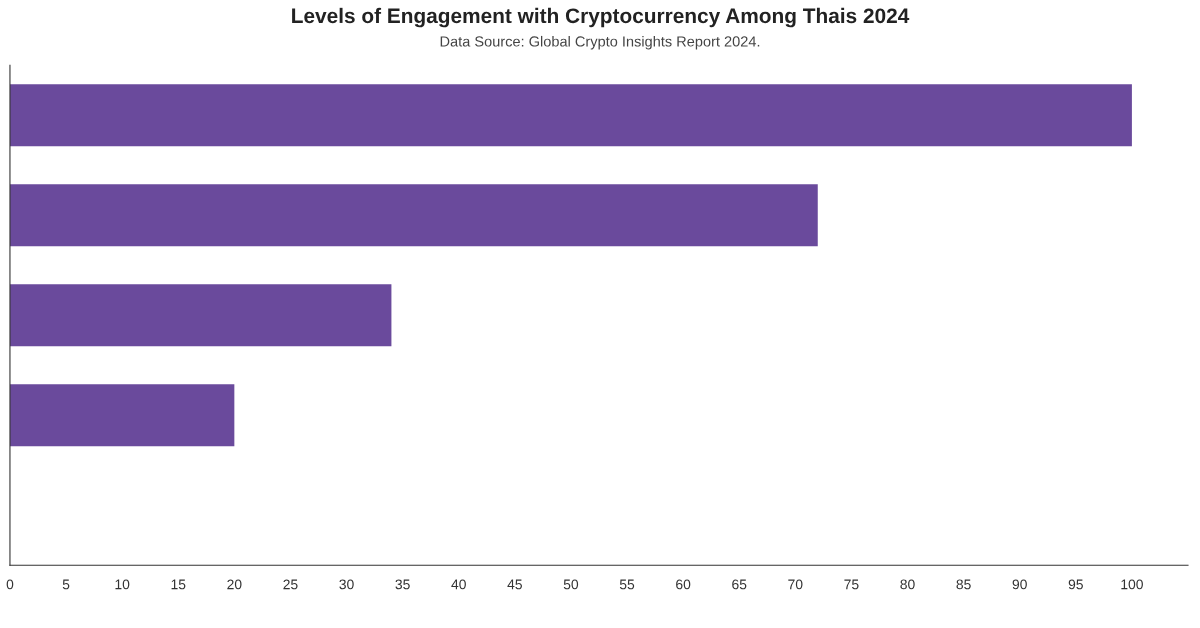 This screenshot has height=628, width=1200. What do you see at coordinates (627, 584) in the screenshot?
I see `x-tick-label: 55` at bounding box center [627, 584].